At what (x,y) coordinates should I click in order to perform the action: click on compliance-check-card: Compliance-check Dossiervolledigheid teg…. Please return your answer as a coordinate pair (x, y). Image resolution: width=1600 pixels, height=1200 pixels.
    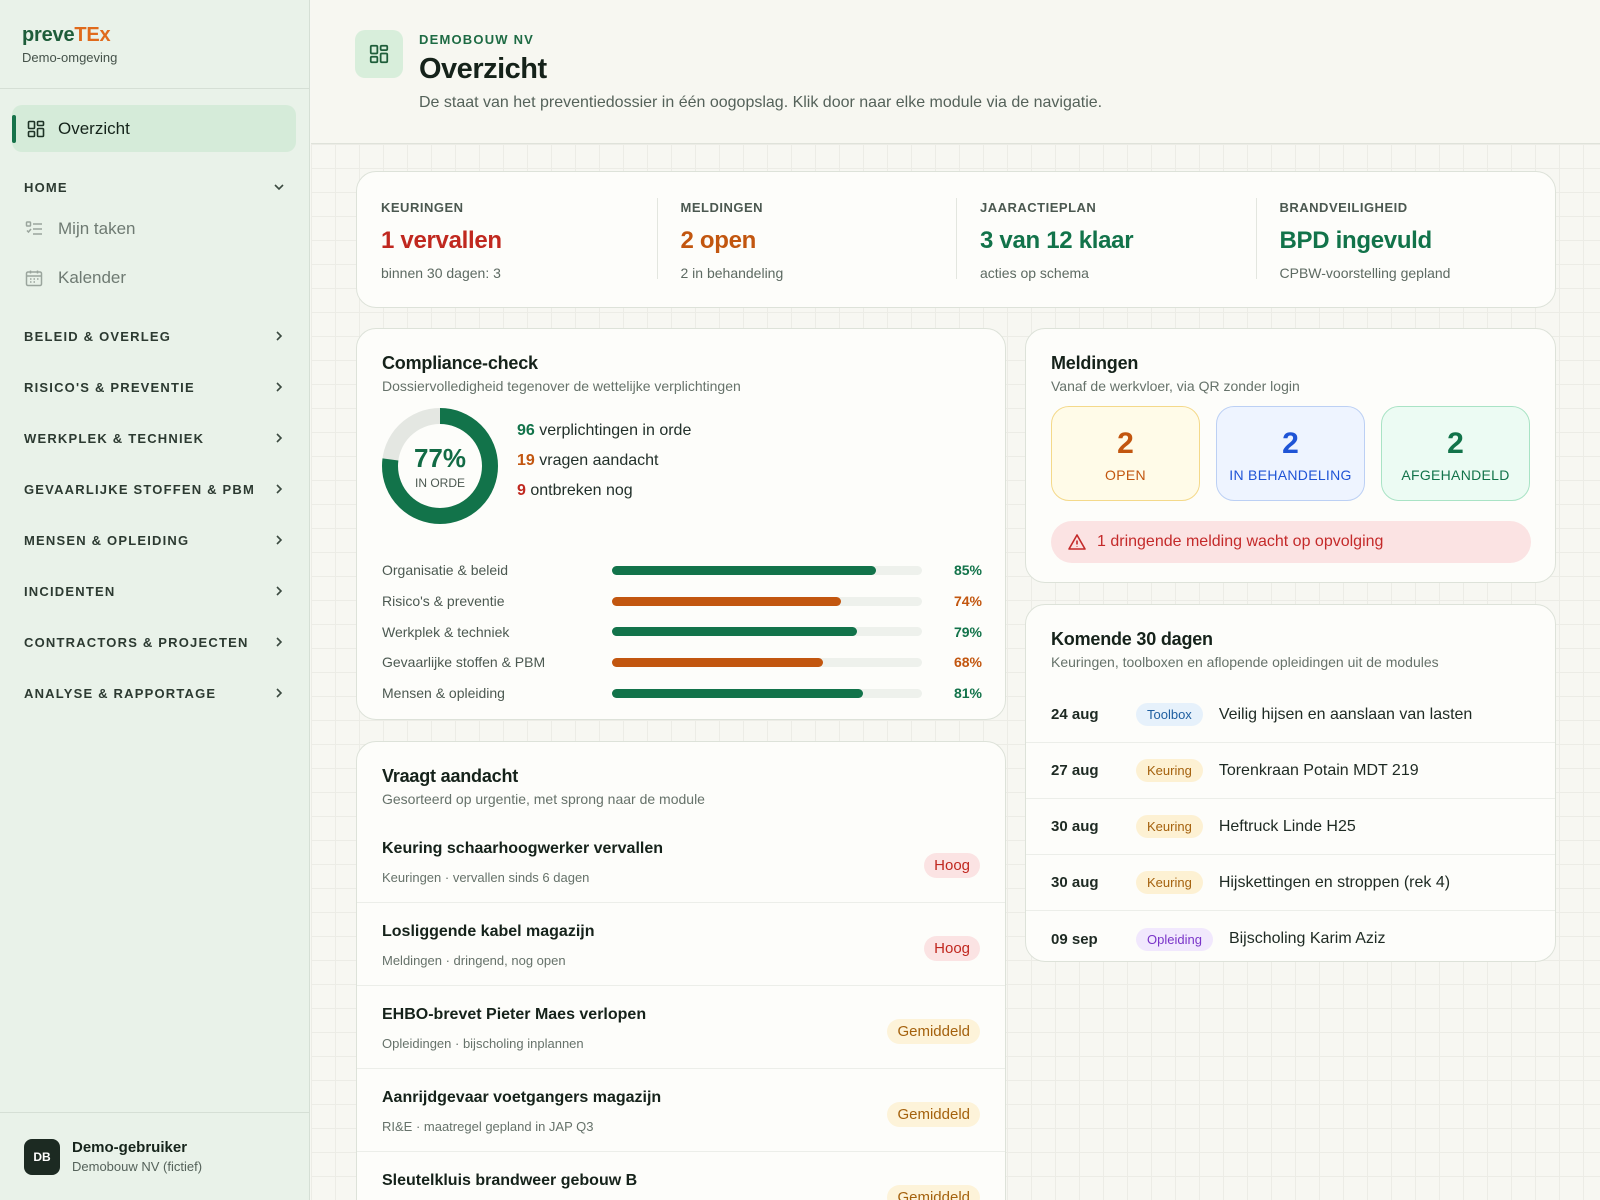
    Looking at the image, I should click on (681, 524).